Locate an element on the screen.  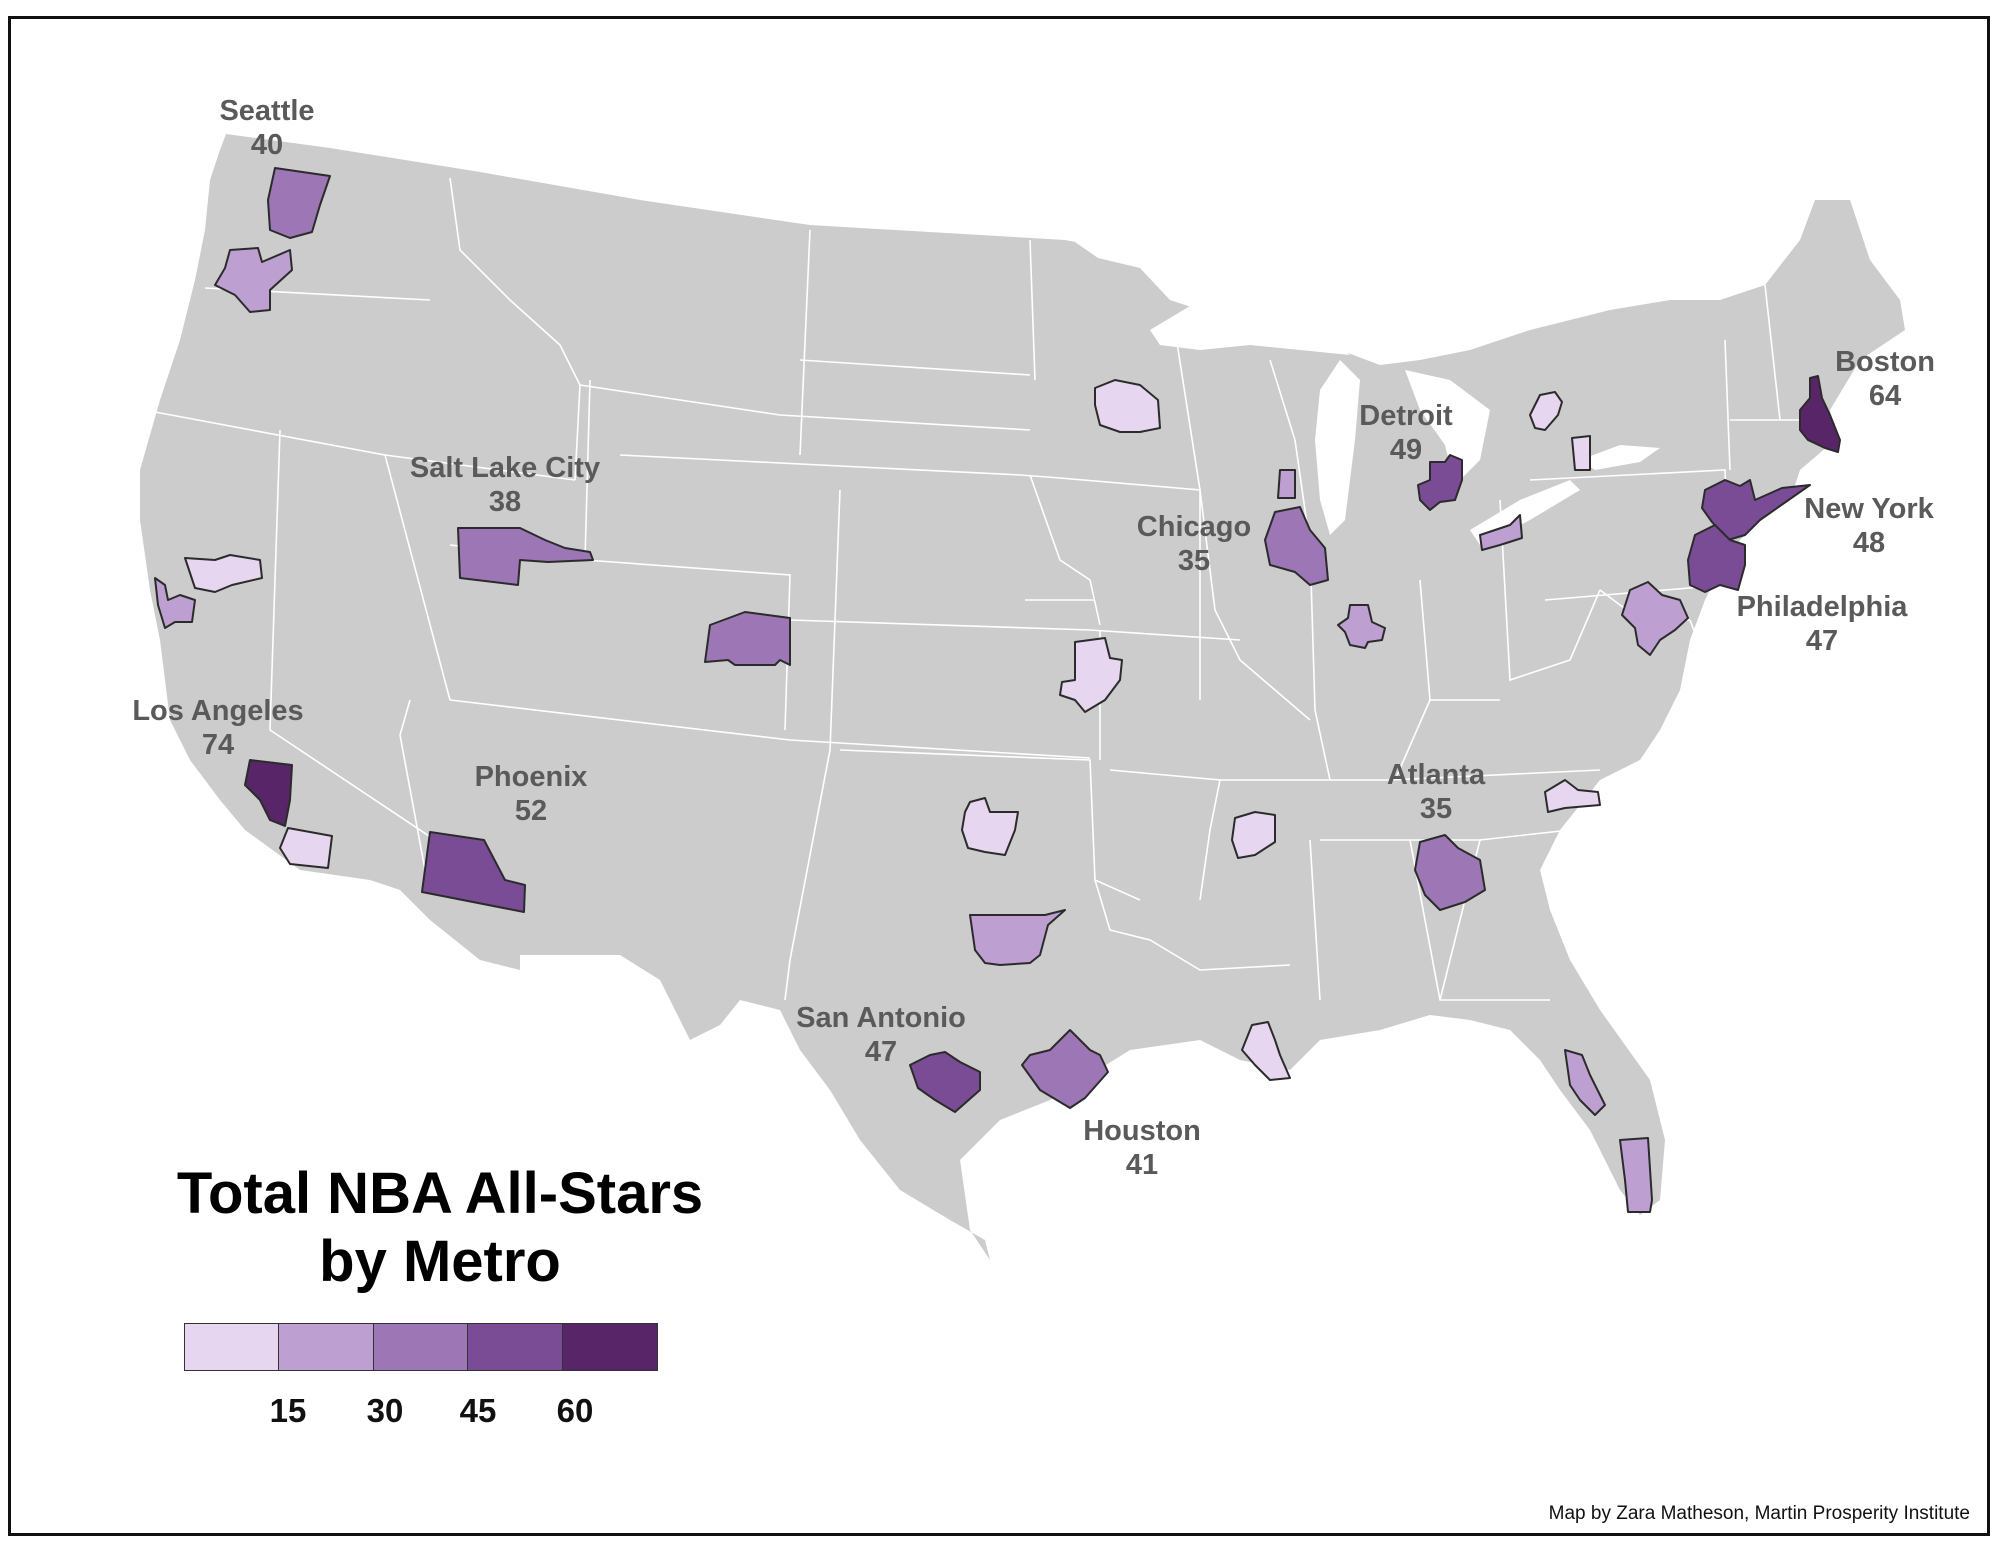
map-title-line-1: Total NBA All-Stars is located at coordinates (440, 1193).